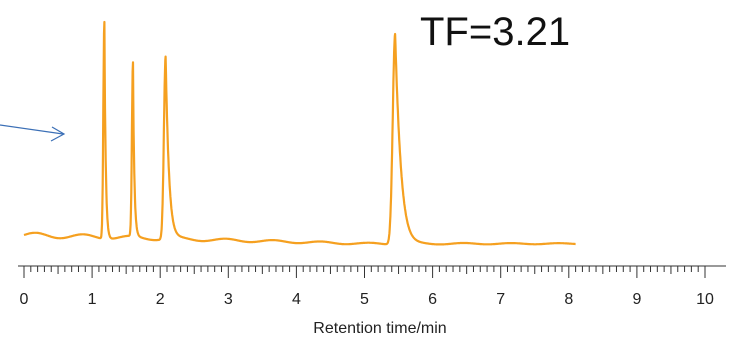 The image size is (739, 342). I want to click on x-tick-label: 6, so click(432, 299).